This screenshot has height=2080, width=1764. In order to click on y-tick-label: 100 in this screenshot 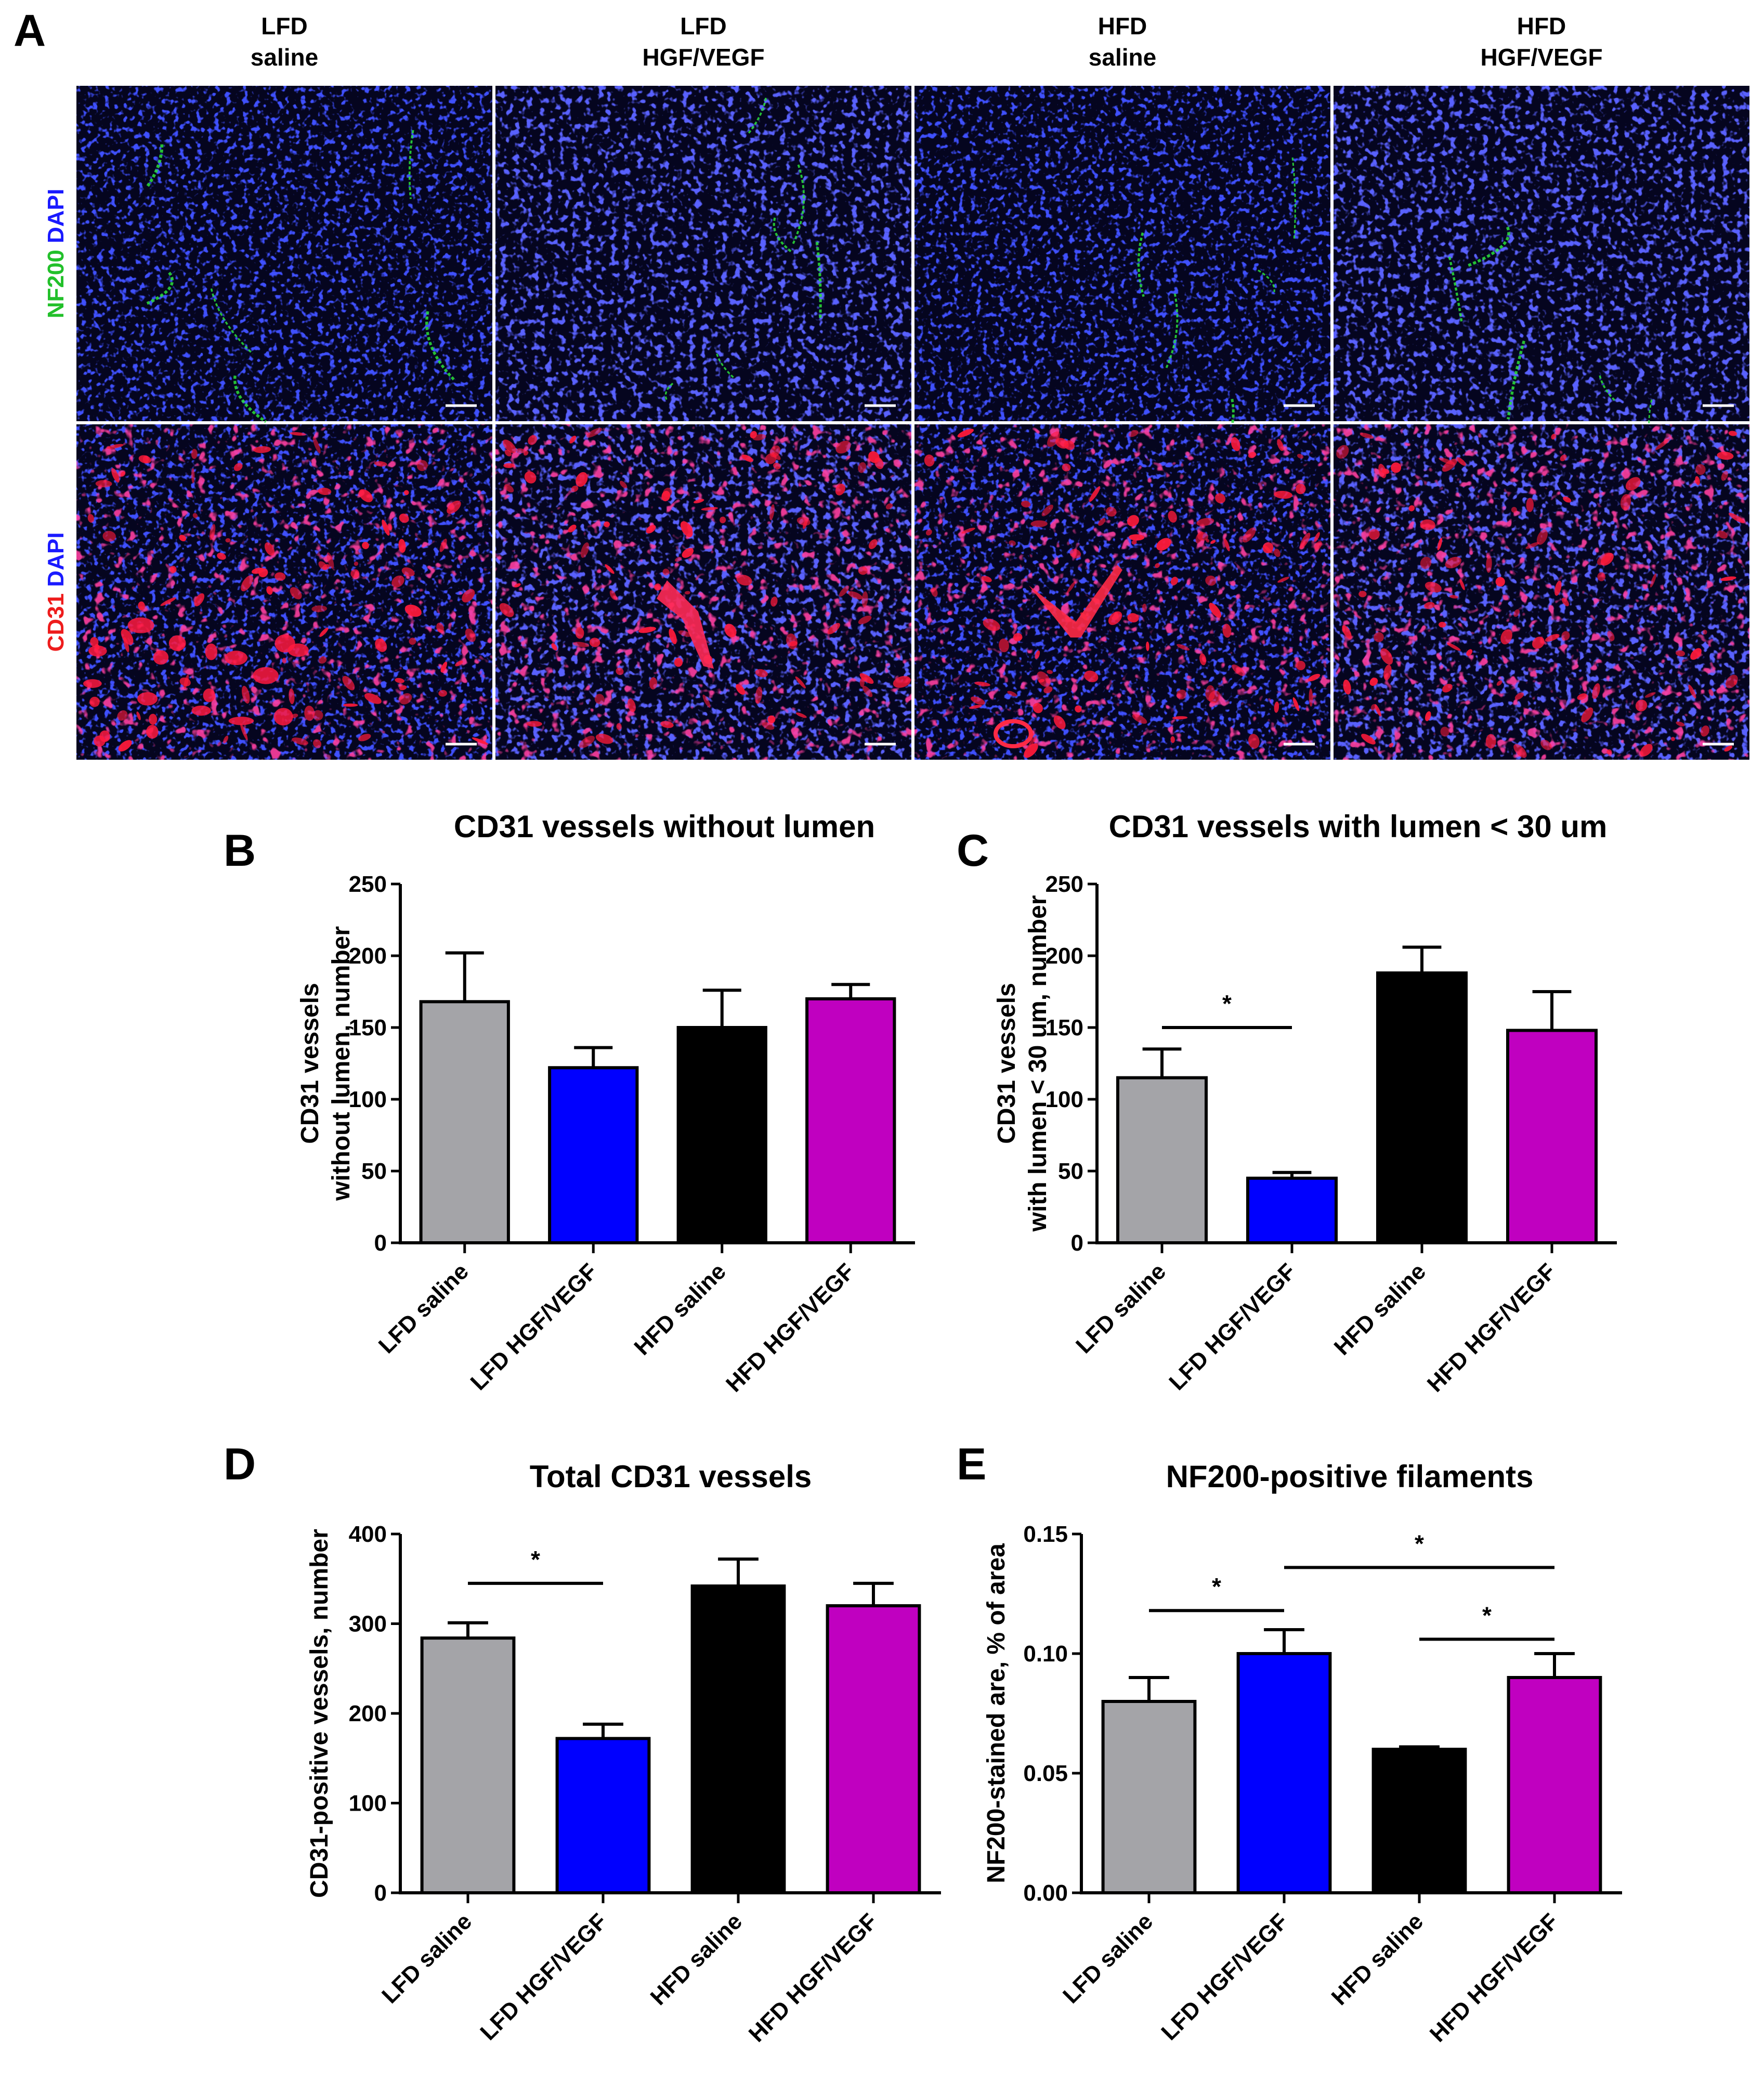, I will do `click(368, 1804)`.